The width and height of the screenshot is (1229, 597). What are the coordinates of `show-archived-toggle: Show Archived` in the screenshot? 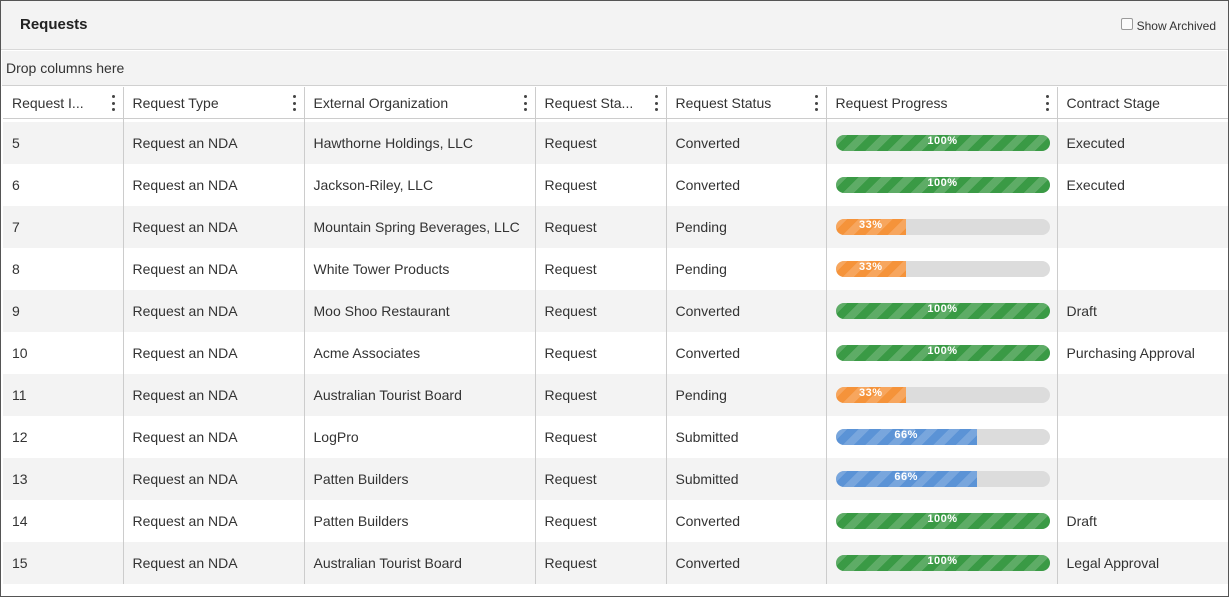 It's located at (1168, 25).